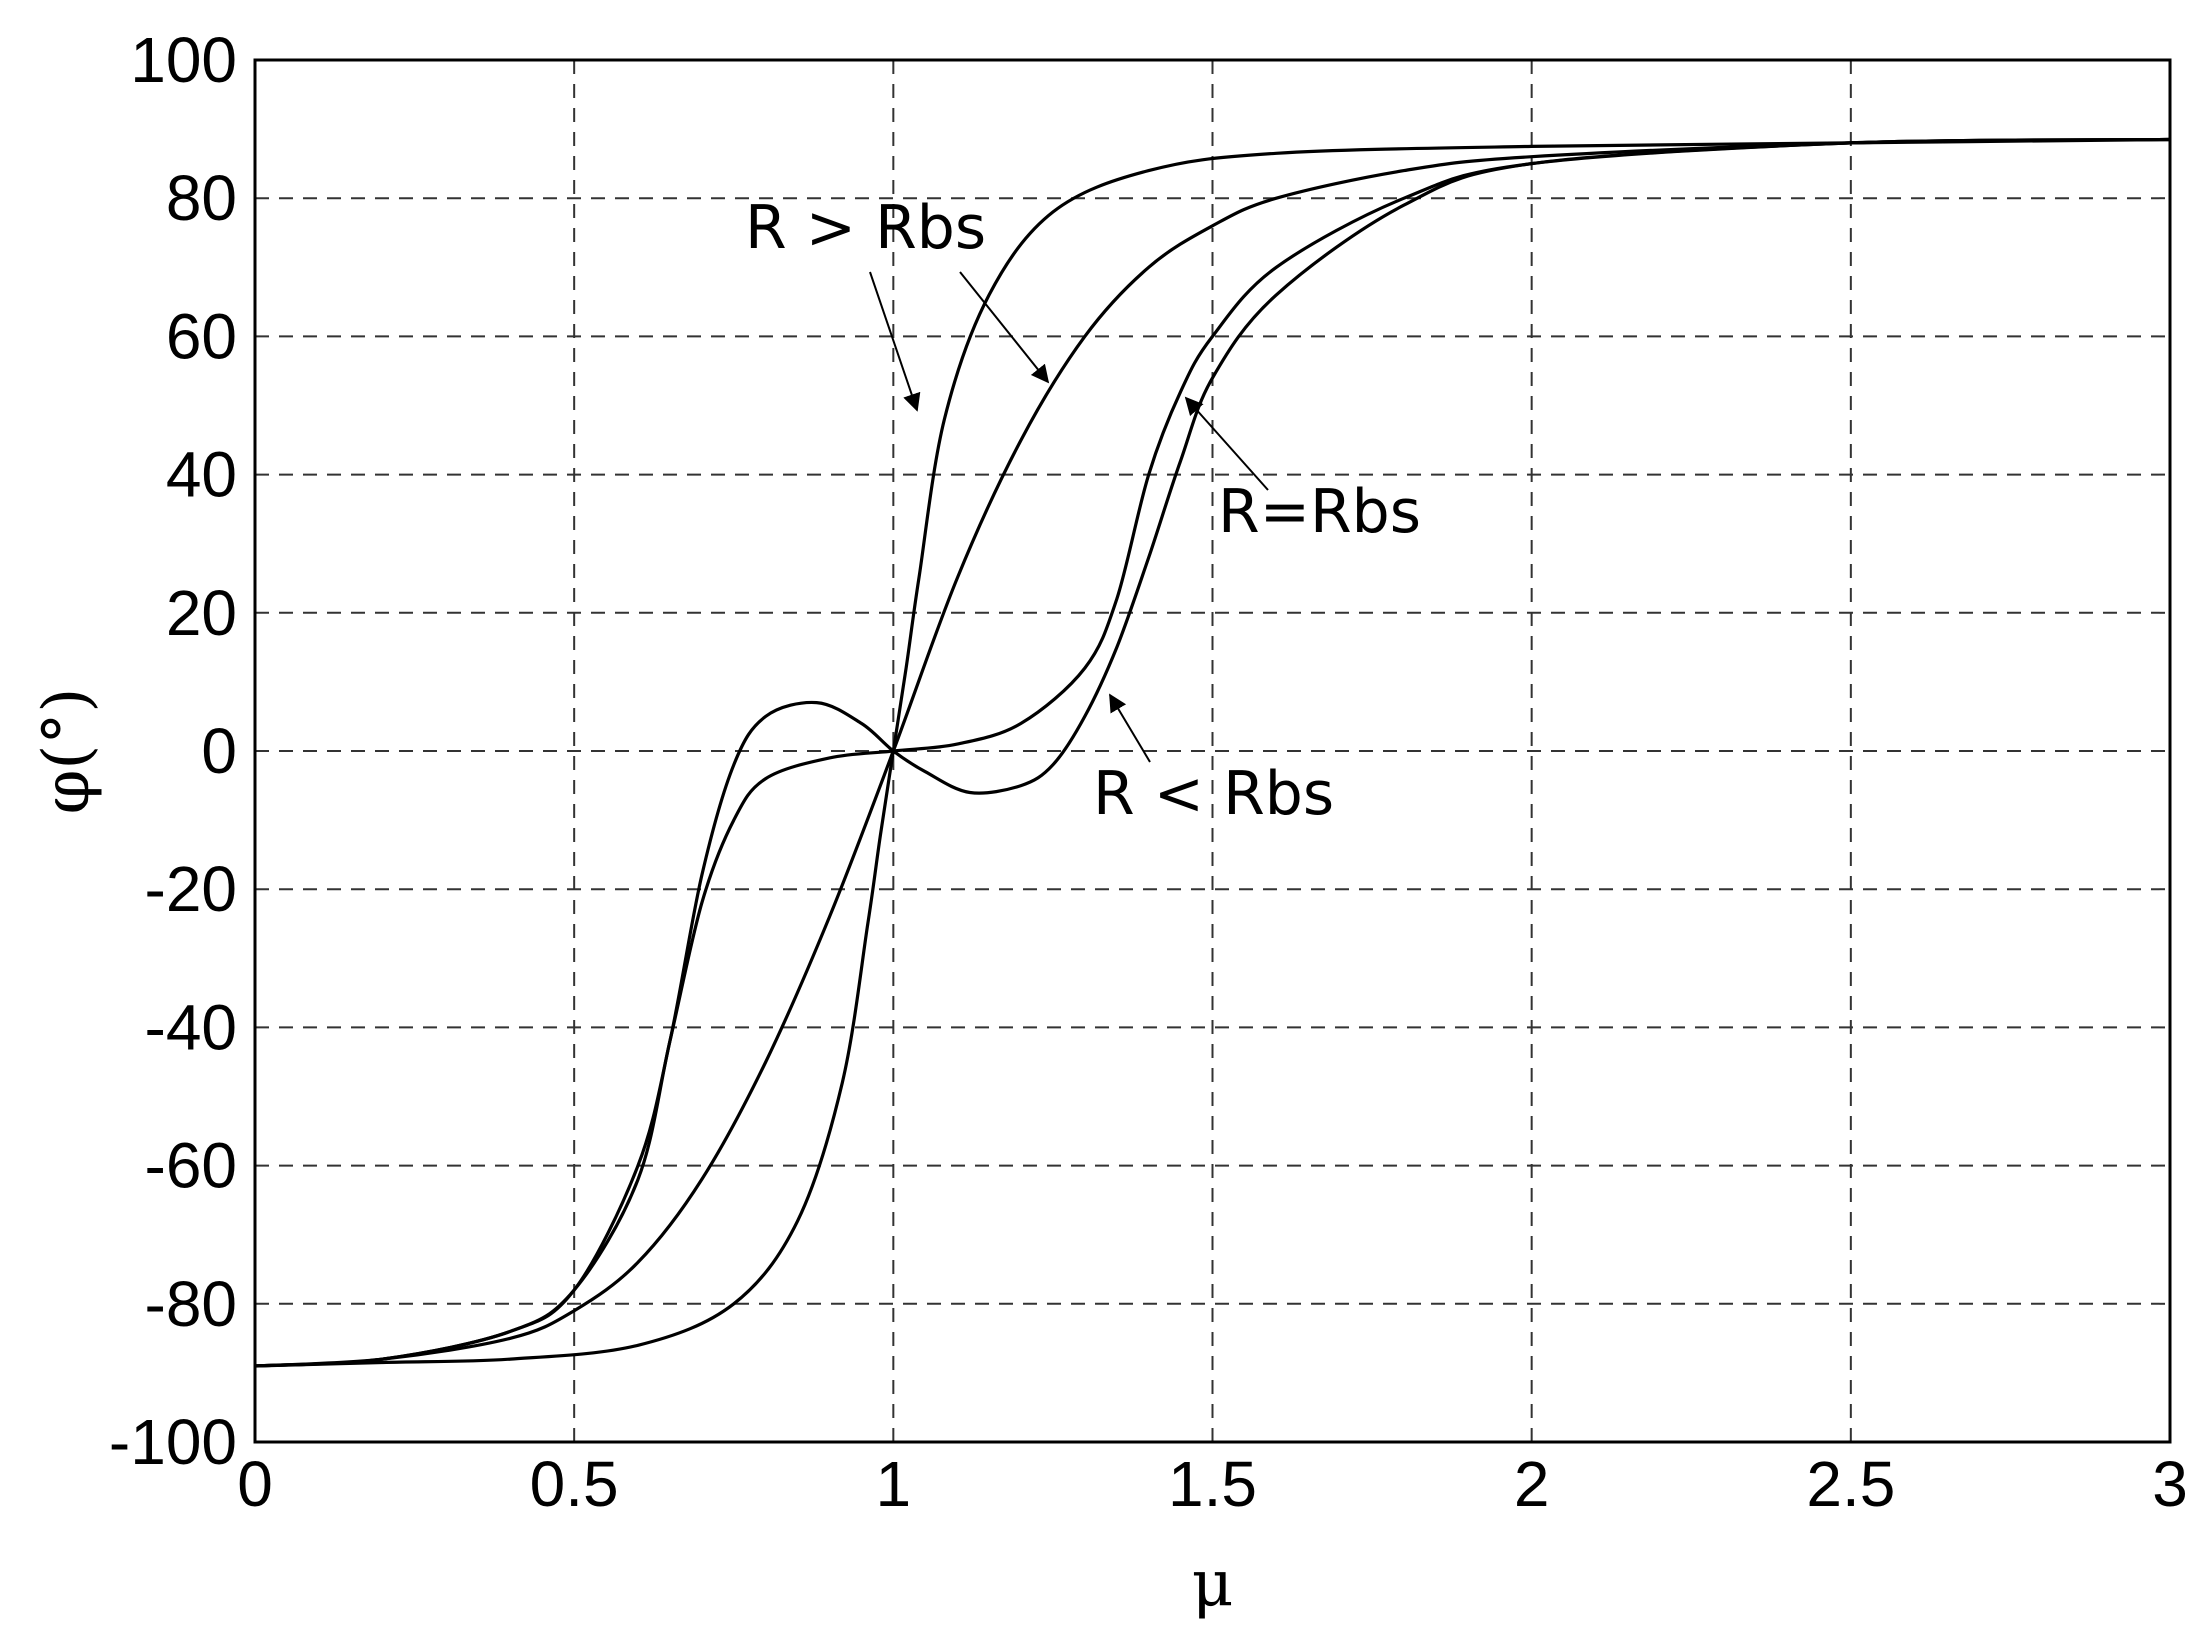 The width and height of the screenshot is (2201, 1628). I want to click on annotation-label-1: R > Rbs, so click(865, 228).